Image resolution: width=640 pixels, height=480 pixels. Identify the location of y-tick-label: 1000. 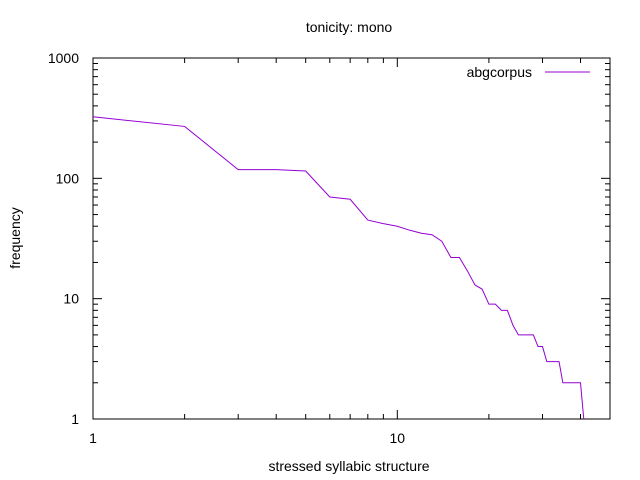
(63, 58).